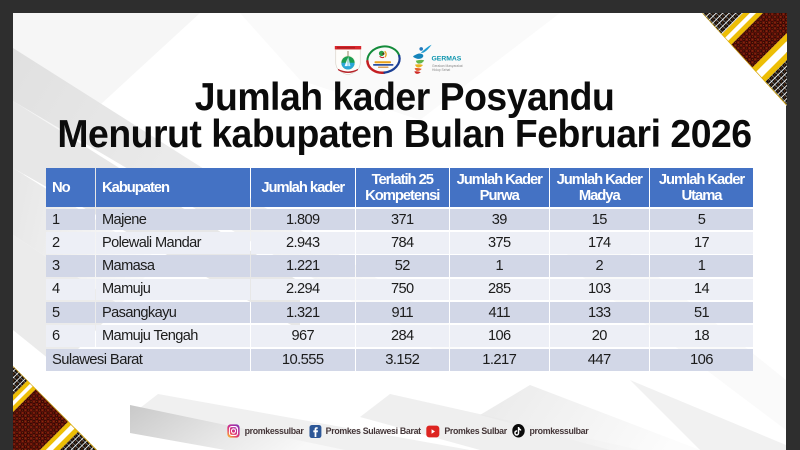  What do you see at coordinates (447, 59) in the screenshot?
I see `svg-text: GERMAS` at bounding box center [447, 59].